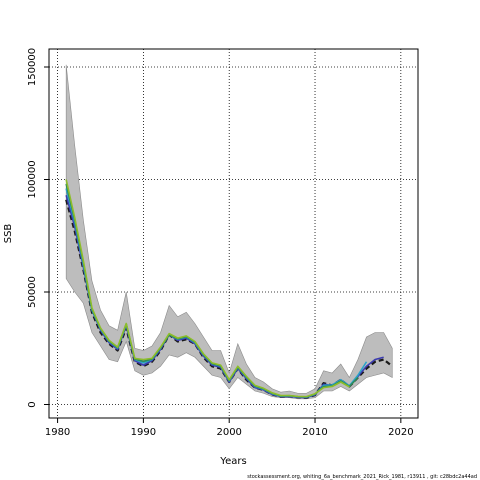  I want to click on y-tick-label-3: 150000, so click(32, 67).